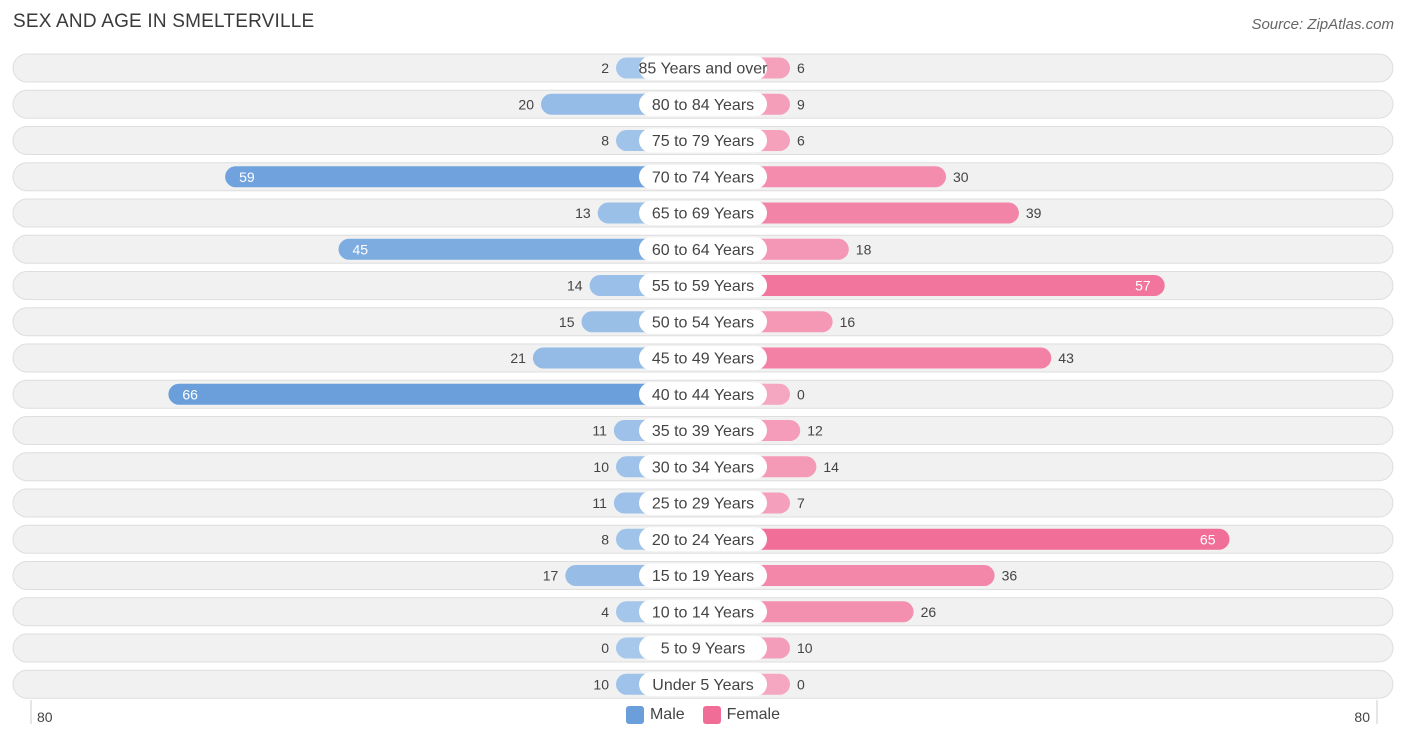  I want to click on category-label: 75 to 79 Years, so click(703, 141).